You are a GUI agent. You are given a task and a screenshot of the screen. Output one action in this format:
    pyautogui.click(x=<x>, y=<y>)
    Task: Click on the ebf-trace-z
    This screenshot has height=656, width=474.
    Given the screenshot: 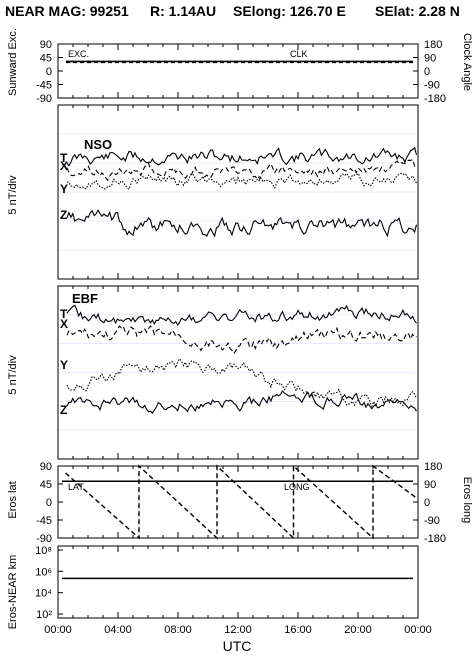 What is the action you would take?
    pyautogui.click(x=241, y=402)
    